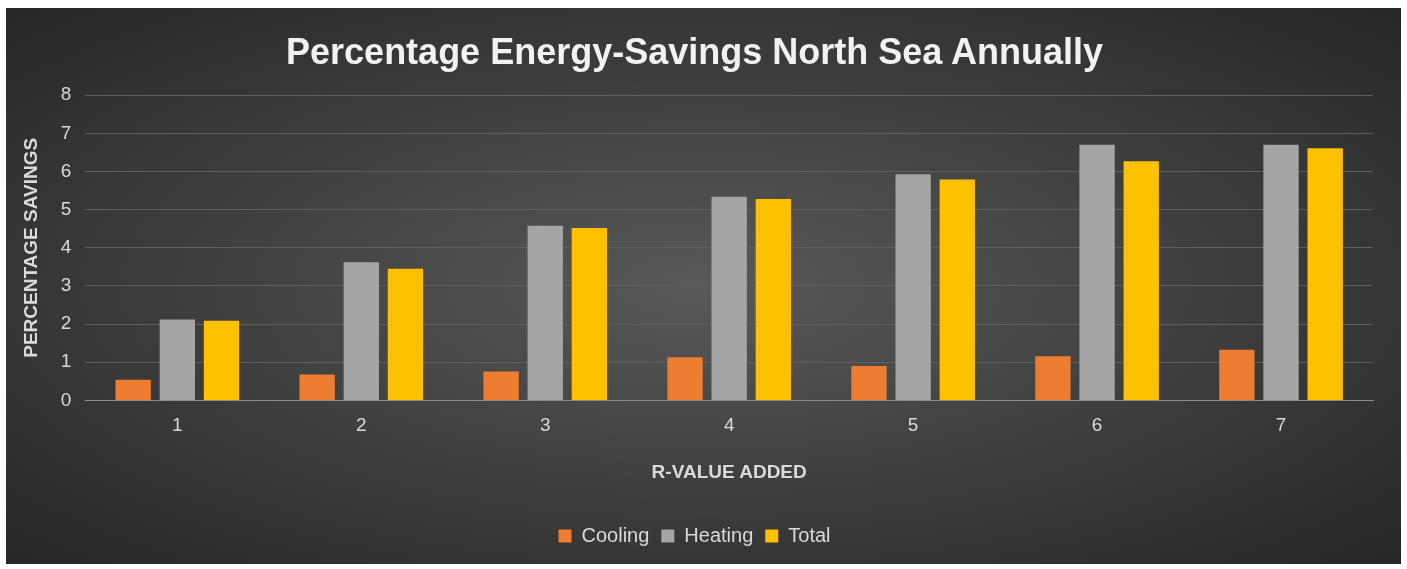  I want to click on x-tick-label: 7, so click(1281, 425).